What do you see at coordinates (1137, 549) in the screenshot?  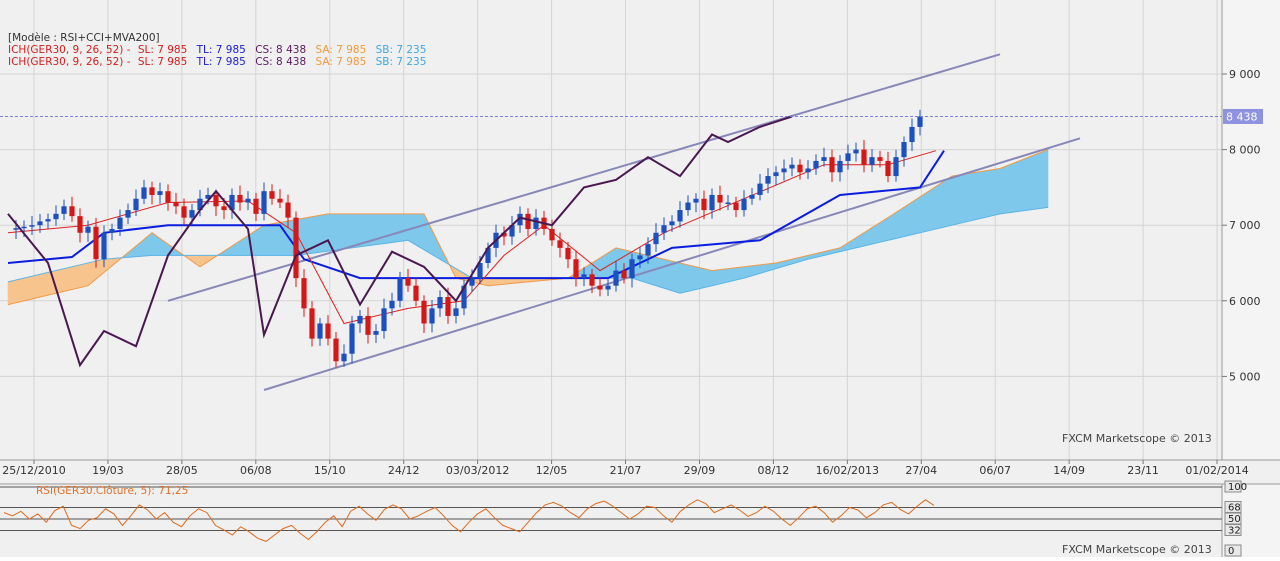 I see `watermark-rsi: FXCM Marketscope © 2013` at bounding box center [1137, 549].